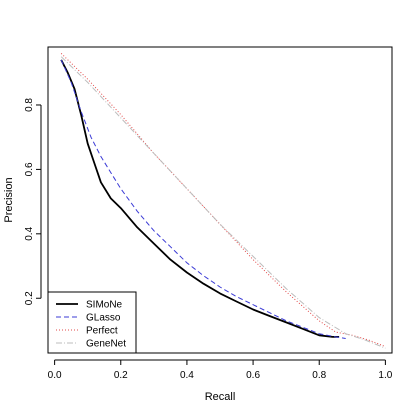 Image resolution: width=415 pixels, height=420 pixels. I want to click on legend-label-perfect: Perfect, so click(102, 331).